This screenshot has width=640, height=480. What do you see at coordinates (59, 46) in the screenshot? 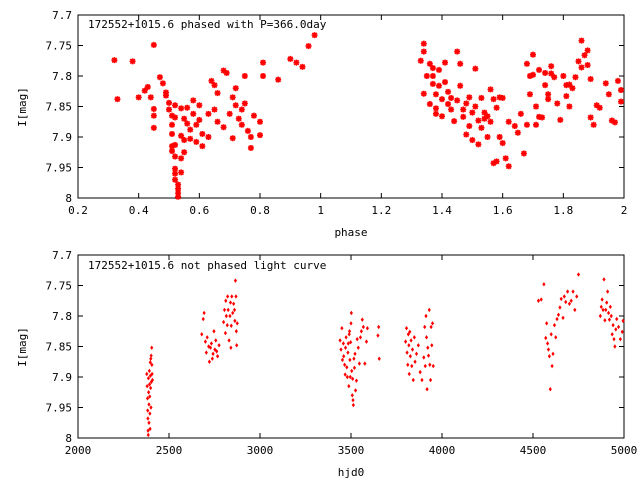
I see `y-tick-label: 7.75` at bounding box center [59, 46].